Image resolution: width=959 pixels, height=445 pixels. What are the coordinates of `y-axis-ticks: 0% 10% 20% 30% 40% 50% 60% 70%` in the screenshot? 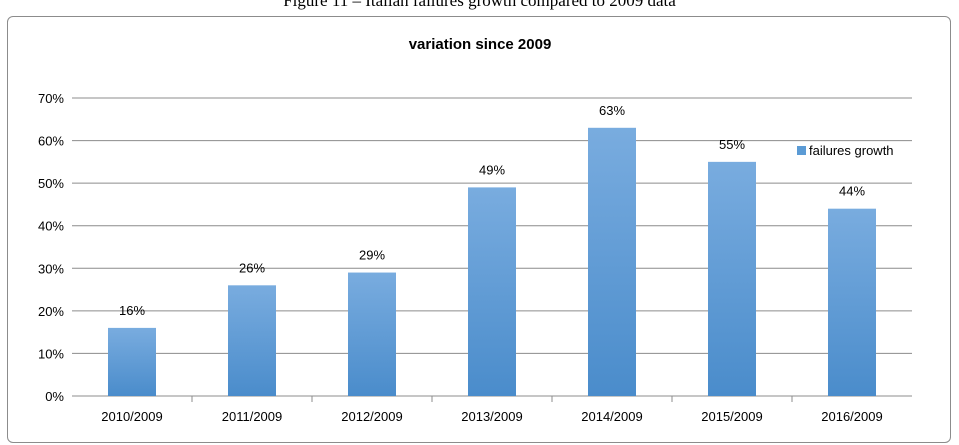 It's located at (51, 247).